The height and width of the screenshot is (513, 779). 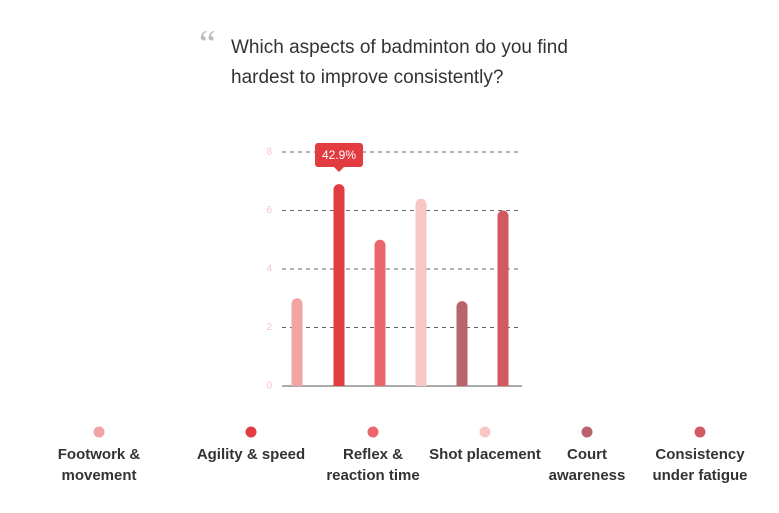 I want to click on tooltip: 42.9%, so click(x=339, y=158).